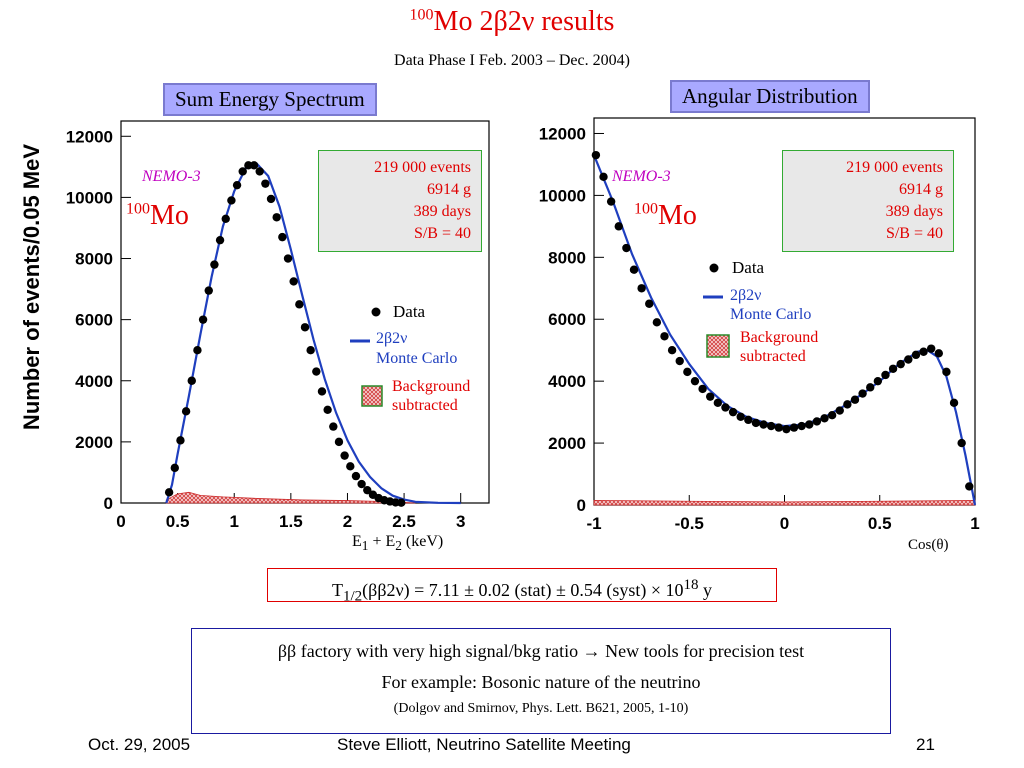 The image size is (1024, 768). What do you see at coordinates (398, 543) in the screenshot?
I see `left-x-axis-label: E1 + E2 (keV)` at bounding box center [398, 543].